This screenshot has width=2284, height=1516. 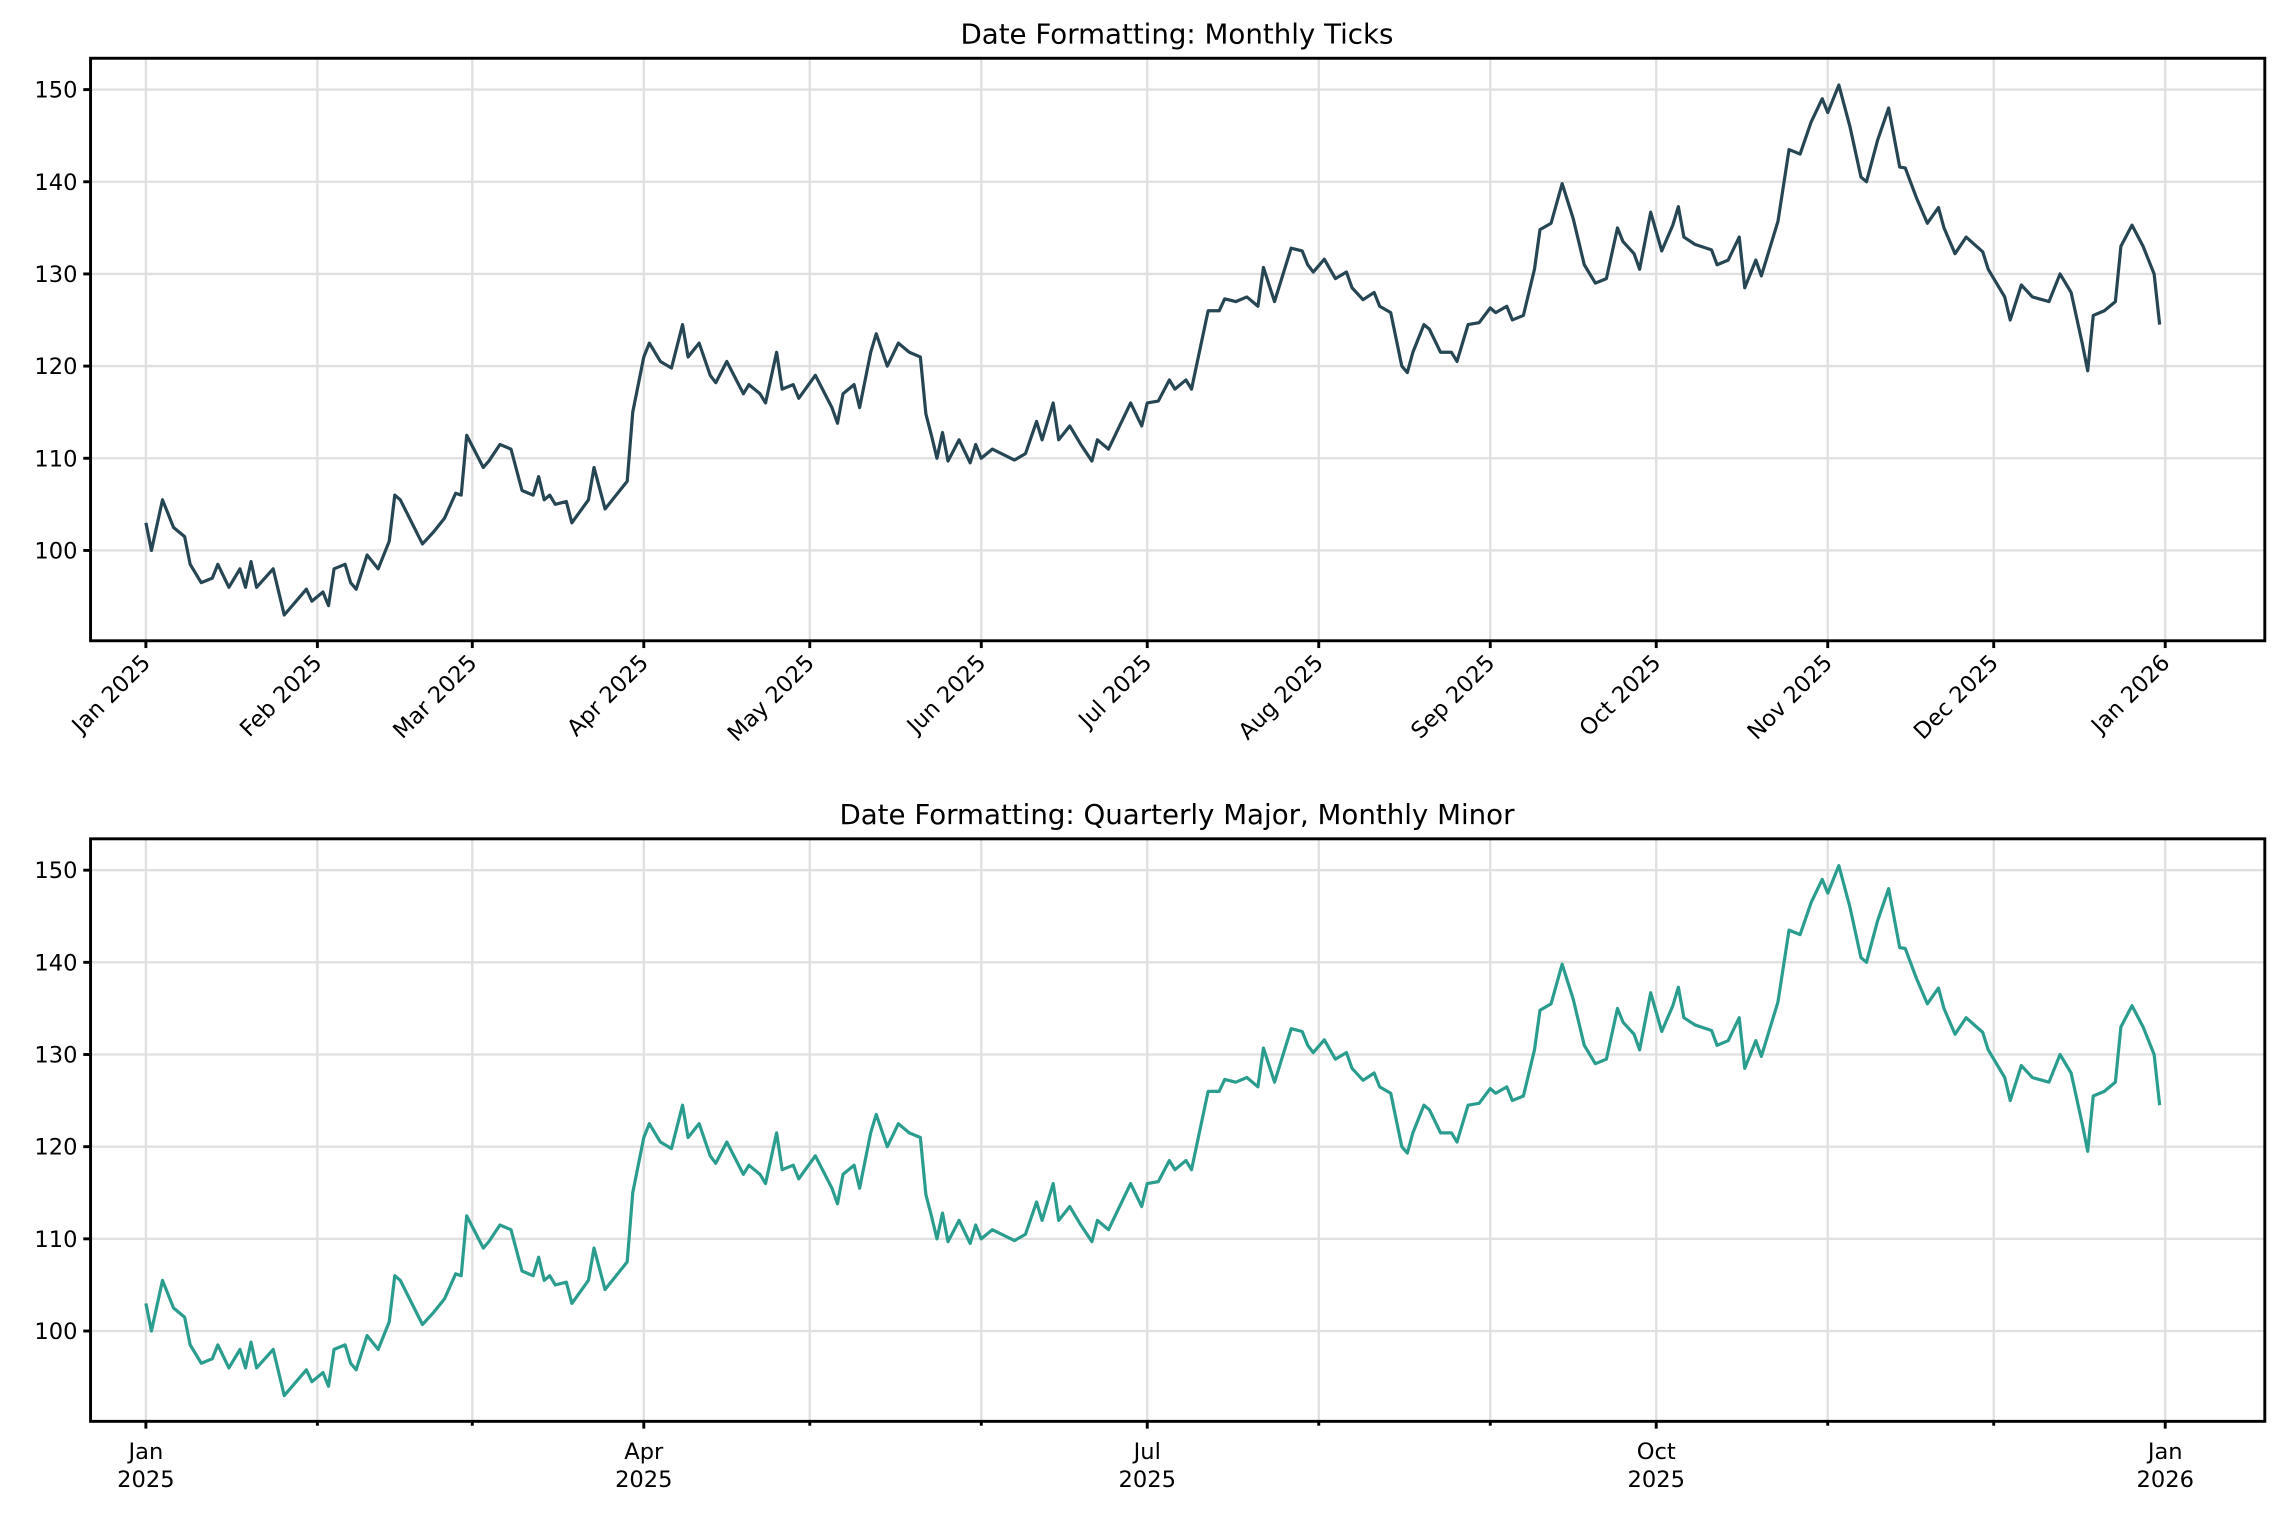 What do you see at coordinates (1790, 697) in the screenshot?
I see `x-tick-label: Nov 2025` at bounding box center [1790, 697].